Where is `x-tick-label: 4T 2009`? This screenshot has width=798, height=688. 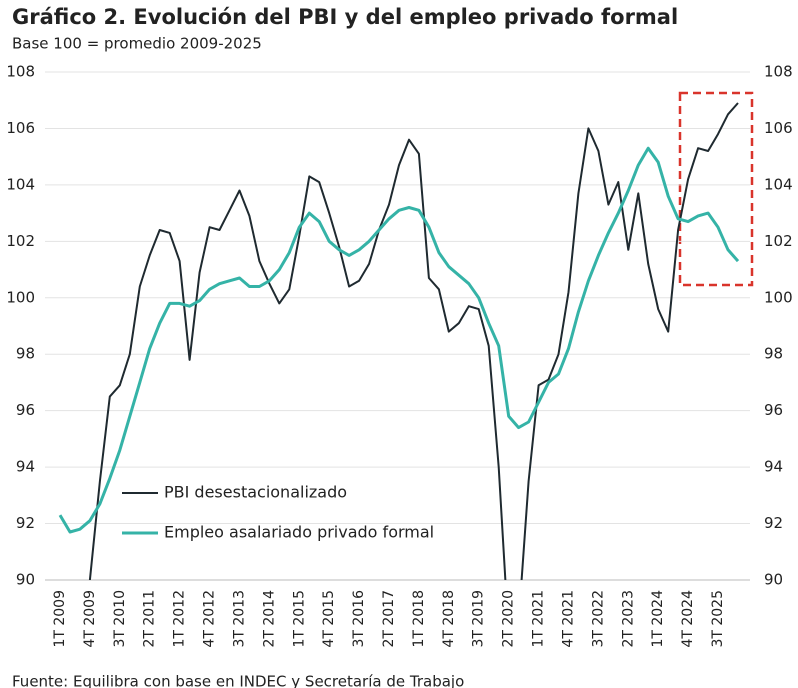
x-tick-label: 4T 2009 is located at coordinates (90, 619).